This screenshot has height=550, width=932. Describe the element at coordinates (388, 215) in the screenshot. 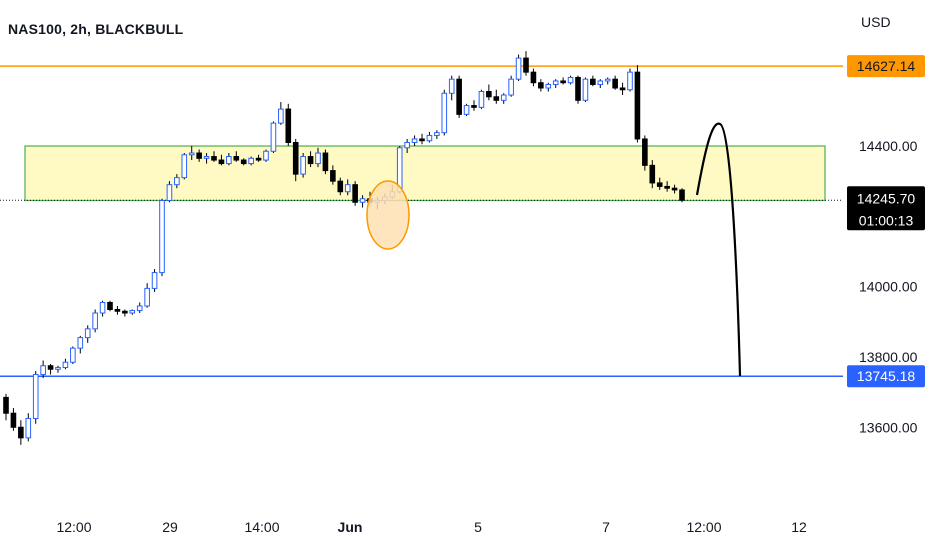

I see `highlight-circle` at that location.